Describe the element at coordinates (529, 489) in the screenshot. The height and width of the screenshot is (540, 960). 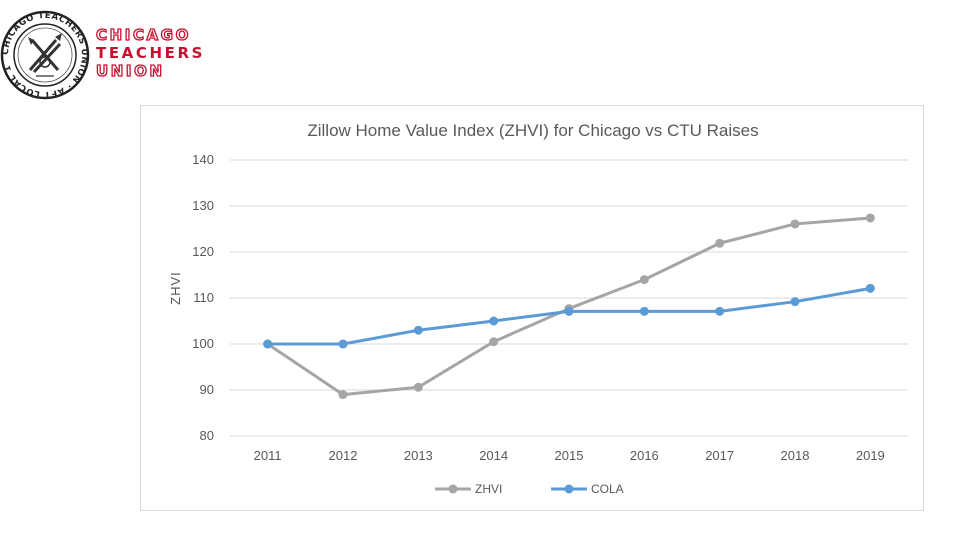
I see `legend: ZHVI COLA` at that location.